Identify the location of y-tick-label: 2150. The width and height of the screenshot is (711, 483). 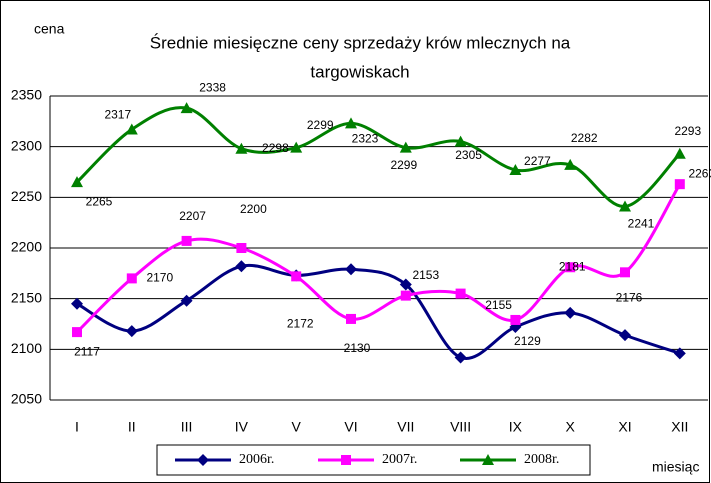
(26, 297).